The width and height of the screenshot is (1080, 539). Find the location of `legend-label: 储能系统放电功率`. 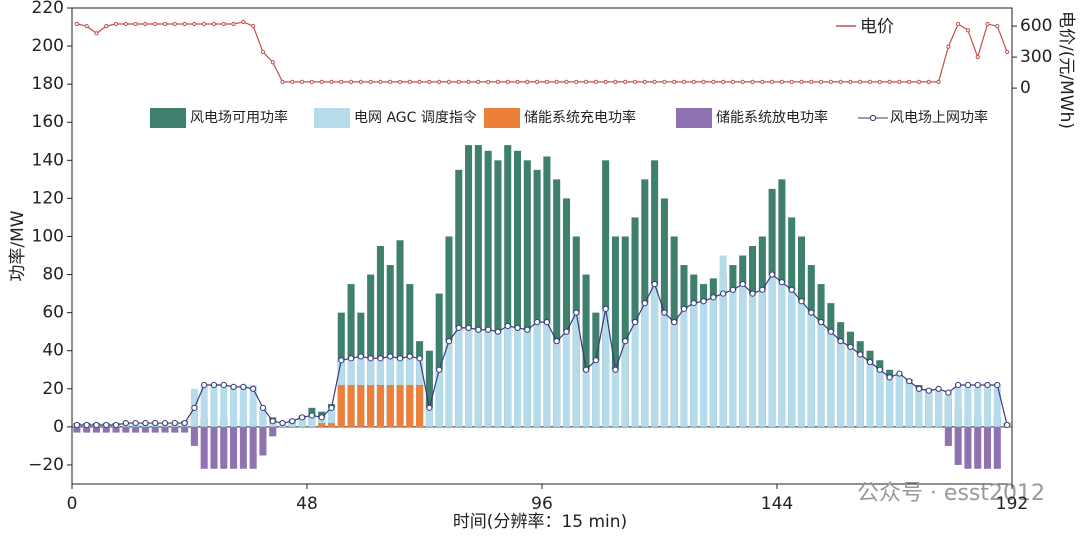

legend-label: 储能系统放电功率 is located at coordinates (772, 117).